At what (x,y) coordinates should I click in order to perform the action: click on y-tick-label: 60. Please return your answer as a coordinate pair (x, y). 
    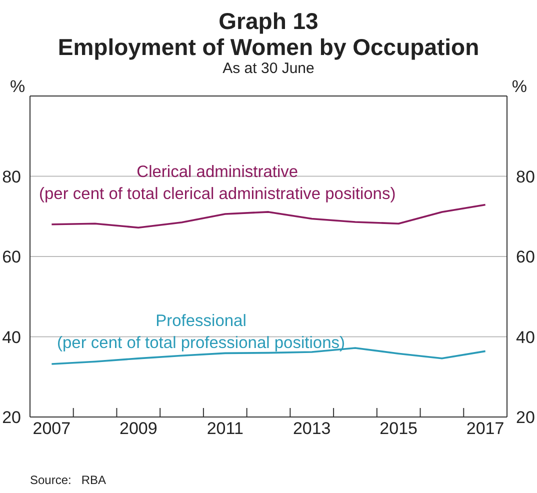
    Looking at the image, I should click on (11, 257).